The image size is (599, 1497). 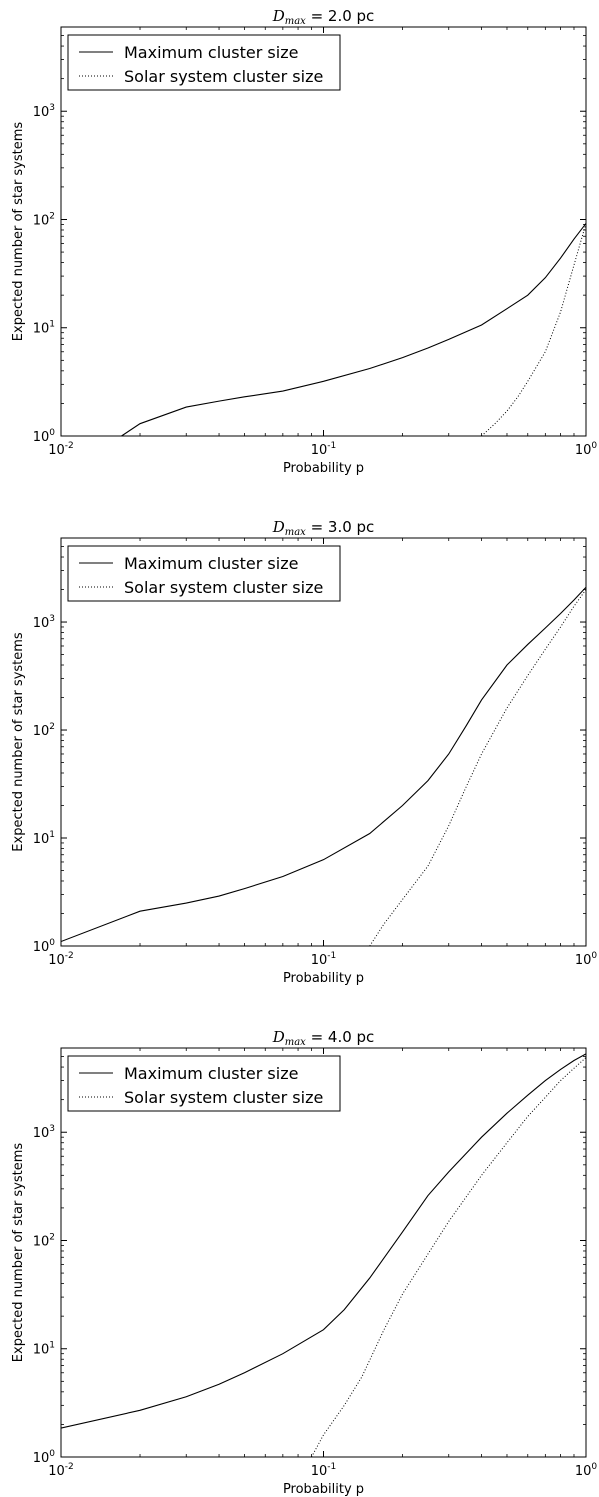 I want to click on chart-title: Dmax = 3.0 pc, so click(x=323, y=528).